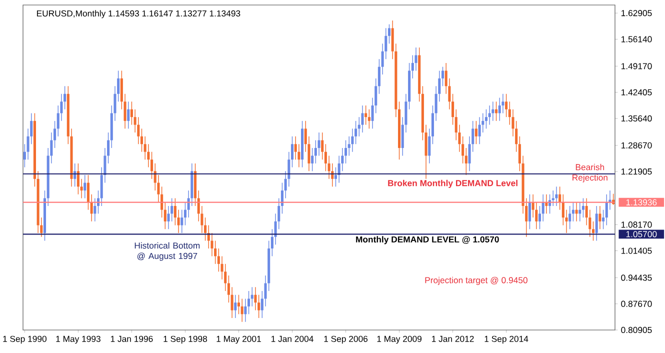 This screenshot has width=665, height=353. Describe the element at coordinates (476, 280) in the screenshot. I see `annotation: Projection target @ 0.9450` at that location.